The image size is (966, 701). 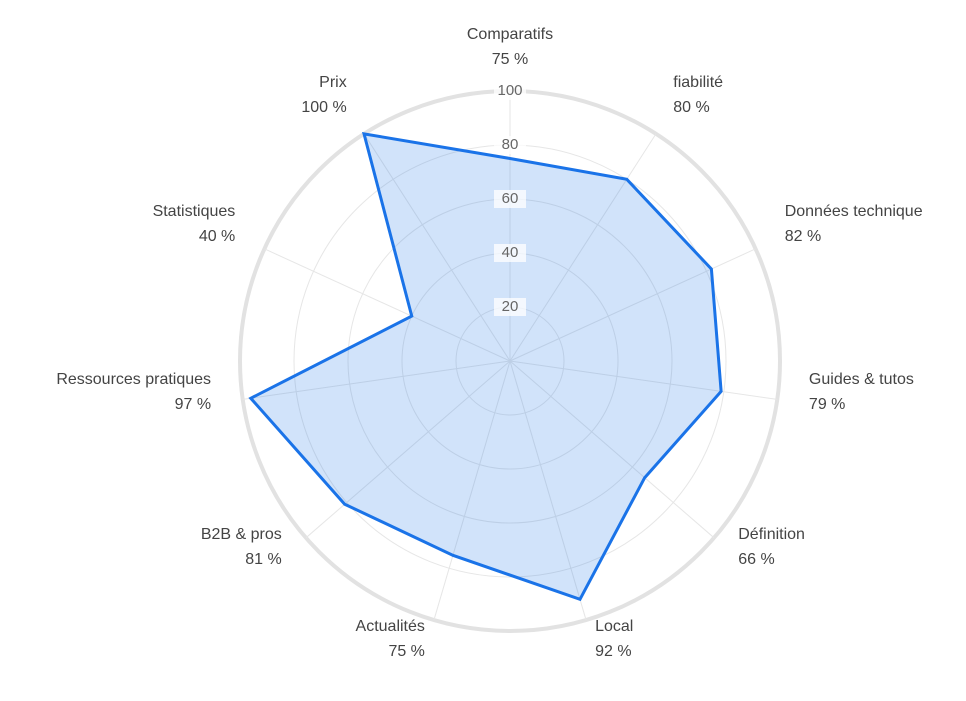 What do you see at coordinates (771, 534) in the screenshot?
I see `category-label: Définition` at bounding box center [771, 534].